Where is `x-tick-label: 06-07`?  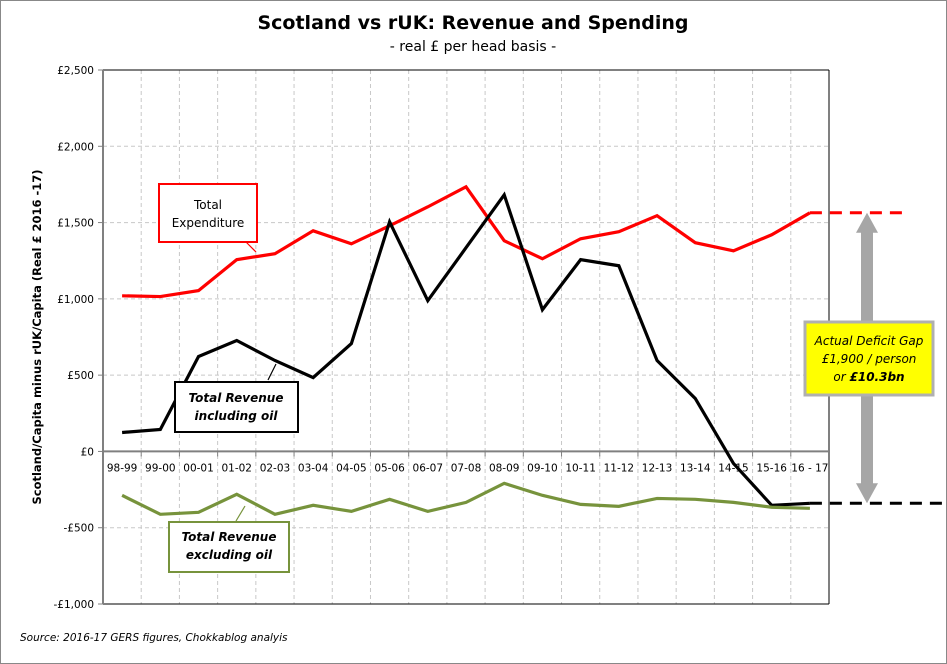 x-tick-label: 06-07 is located at coordinates (428, 468).